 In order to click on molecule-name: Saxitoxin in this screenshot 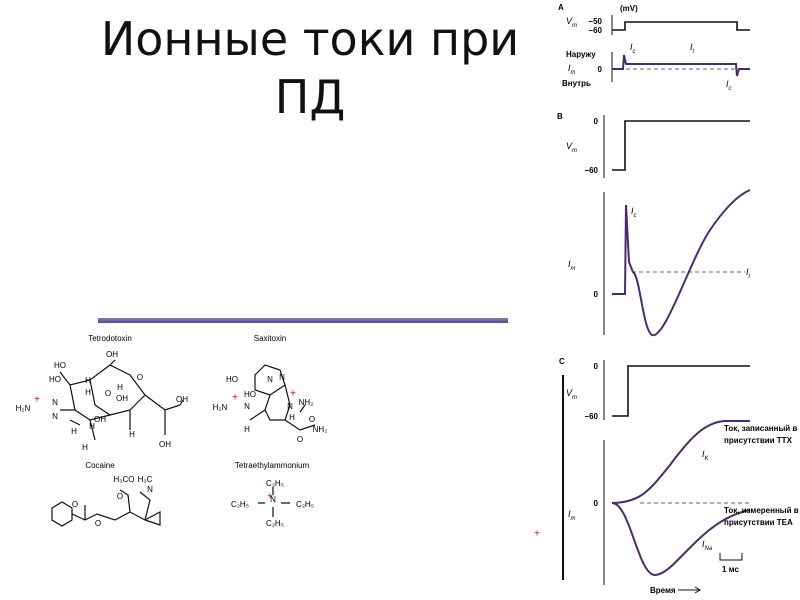, I will do `click(270, 338)`.